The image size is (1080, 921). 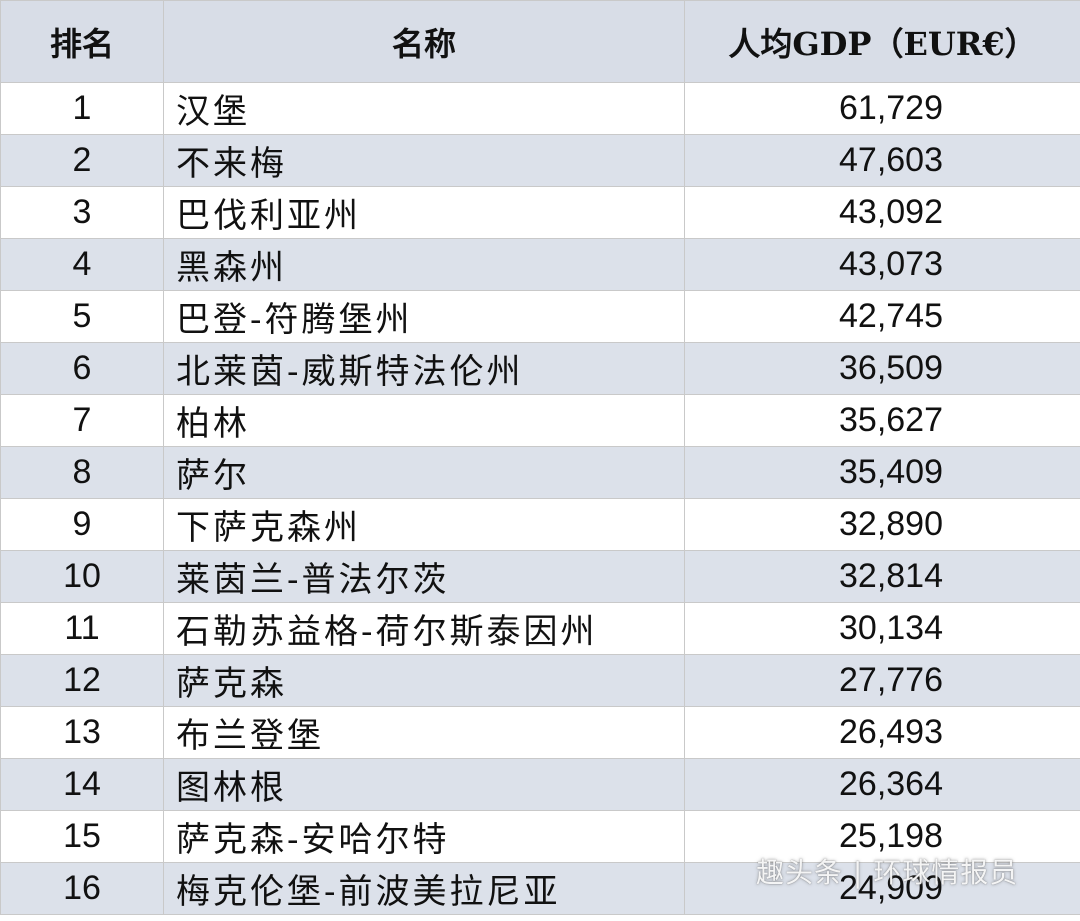 What do you see at coordinates (424, 264) in the screenshot?
I see `name-cell: 黑森州` at bounding box center [424, 264].